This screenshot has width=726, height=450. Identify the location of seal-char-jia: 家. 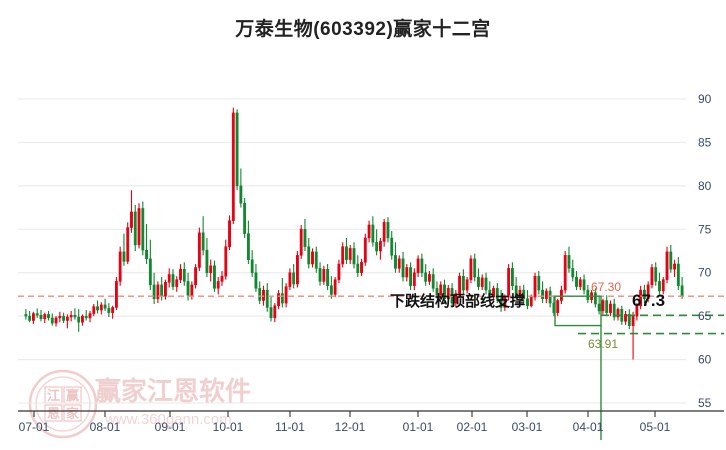
(73, 414).